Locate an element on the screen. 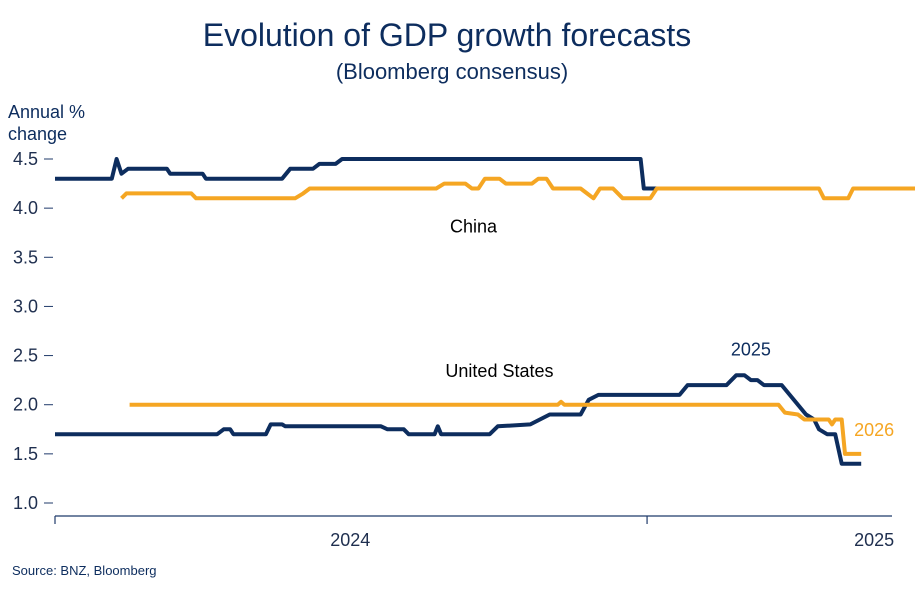 The height and width of the screenshot is (597, 915). y-tick-label: 1.5 is located at coordinates (25, 454).